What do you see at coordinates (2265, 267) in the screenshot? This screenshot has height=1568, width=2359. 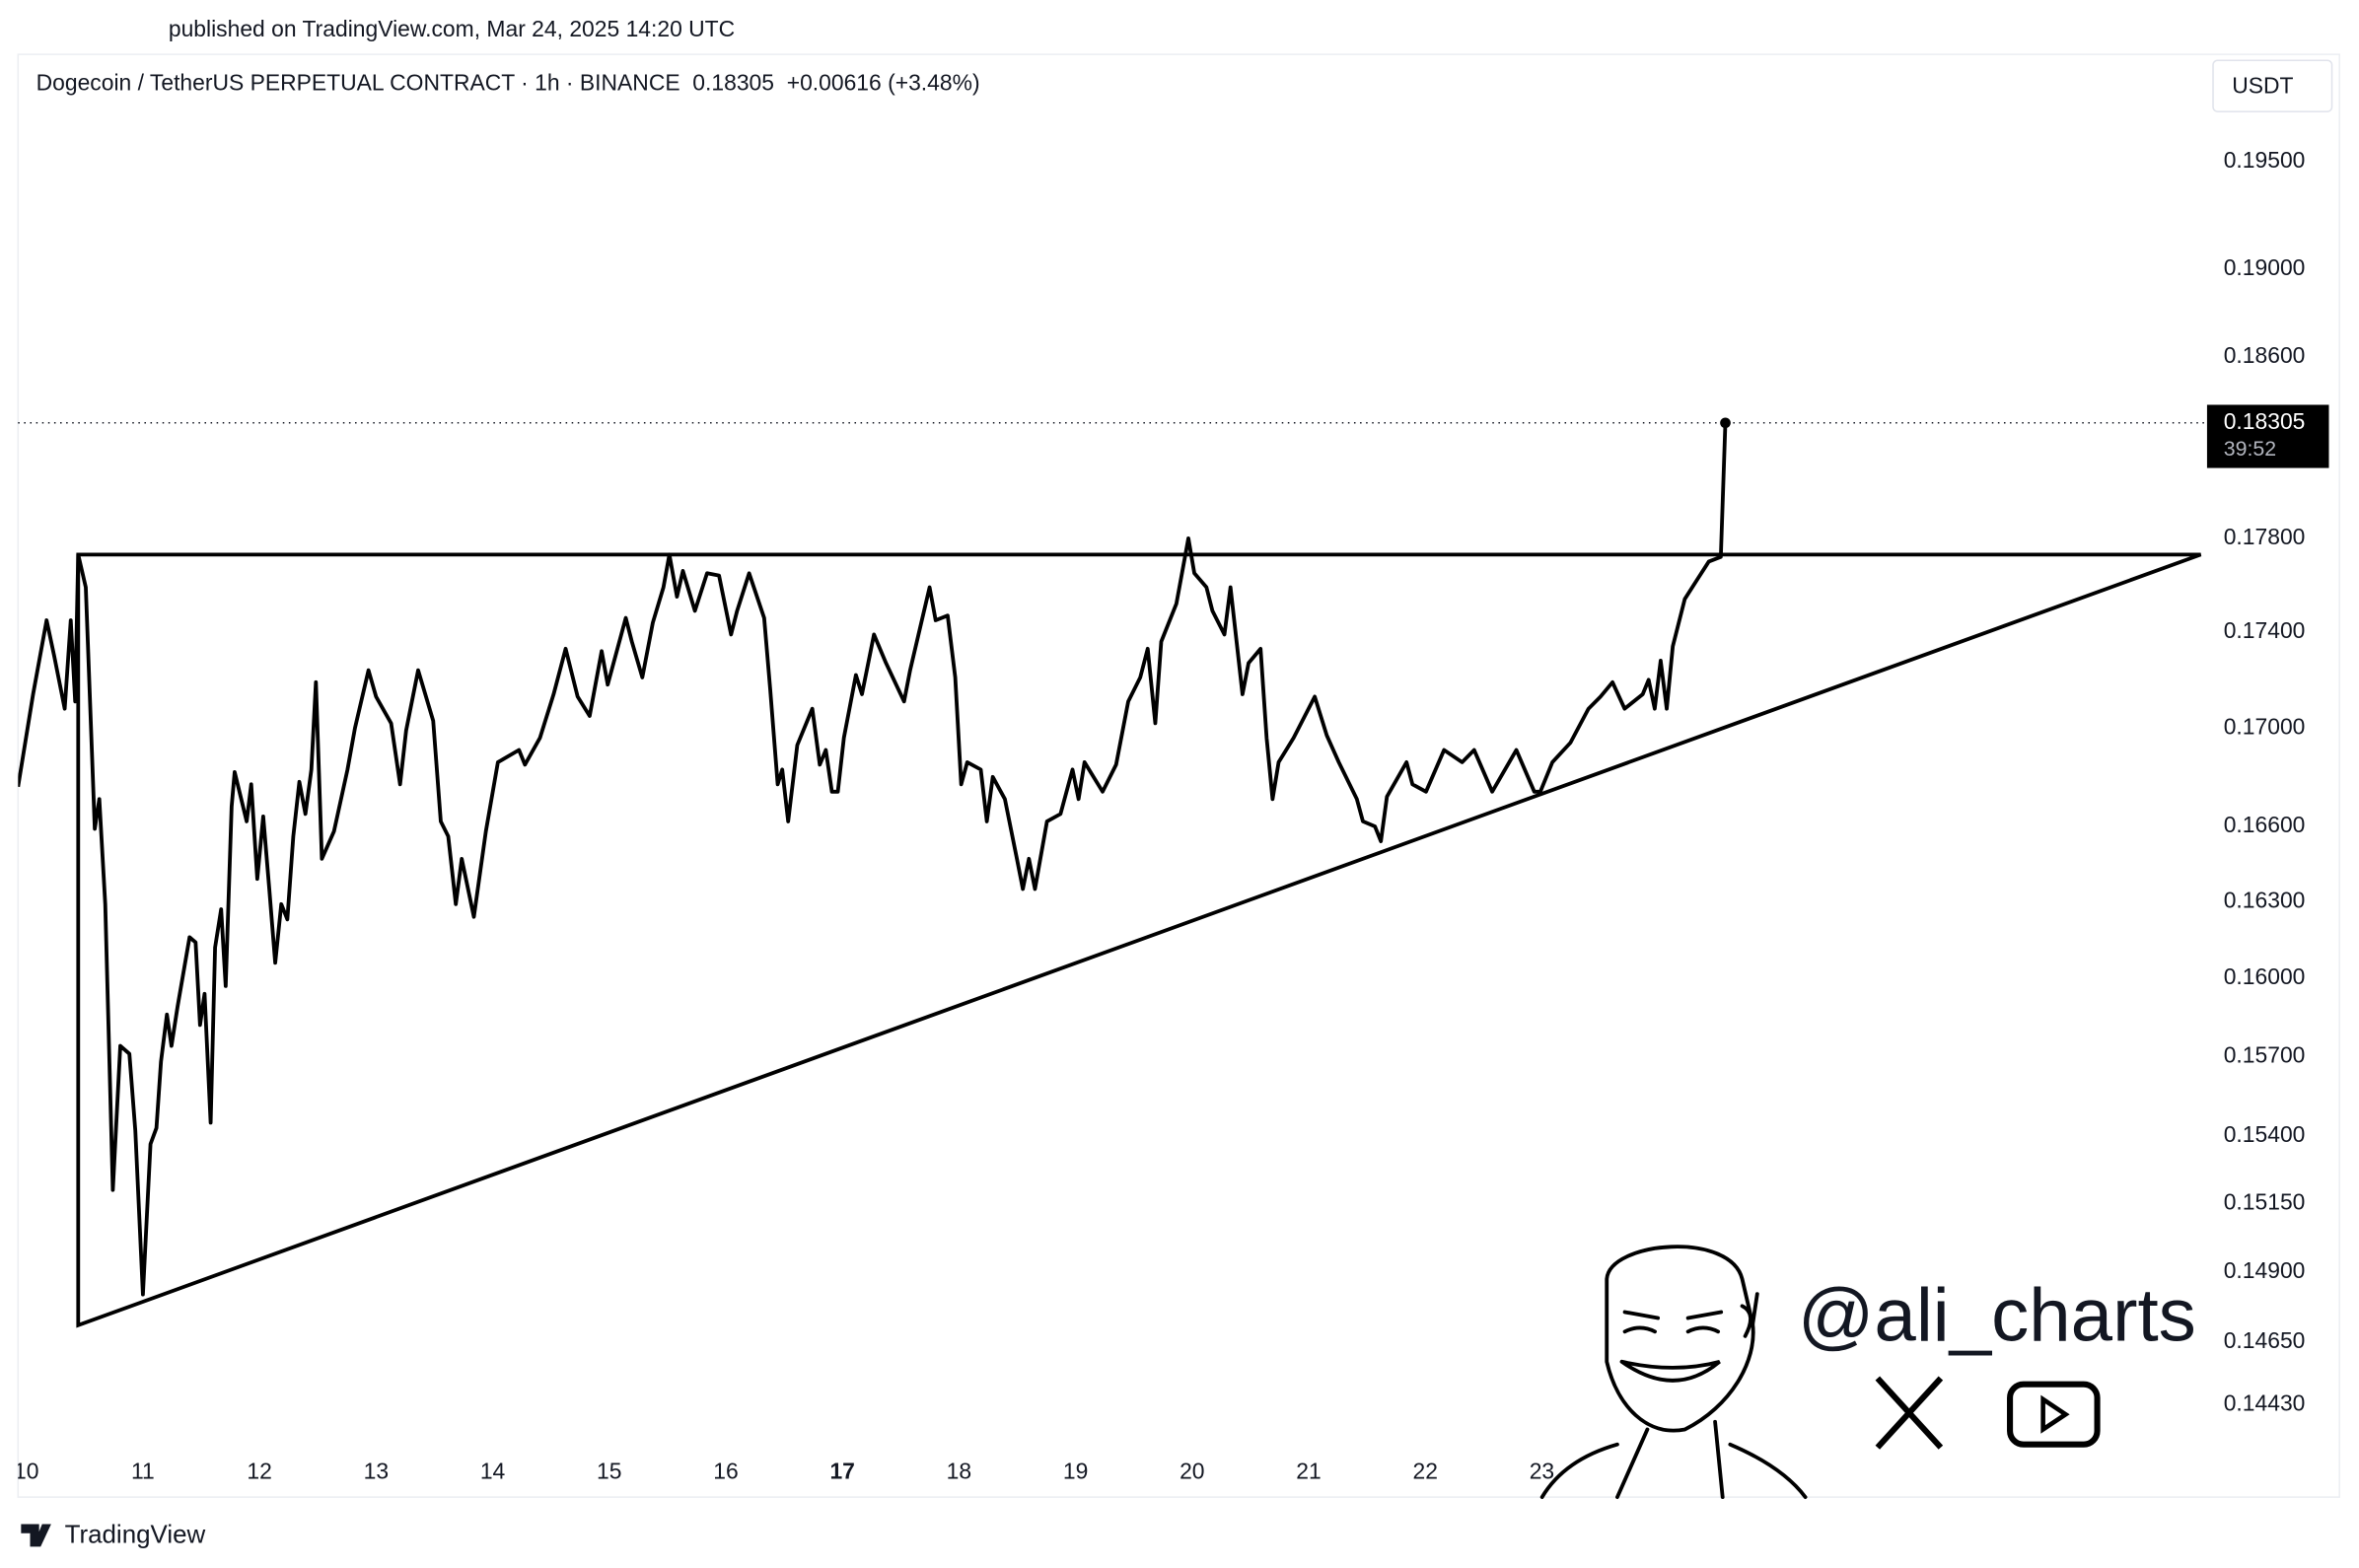 I see `y-tick-label: 0.19000` at bounding box center [2265, 267].